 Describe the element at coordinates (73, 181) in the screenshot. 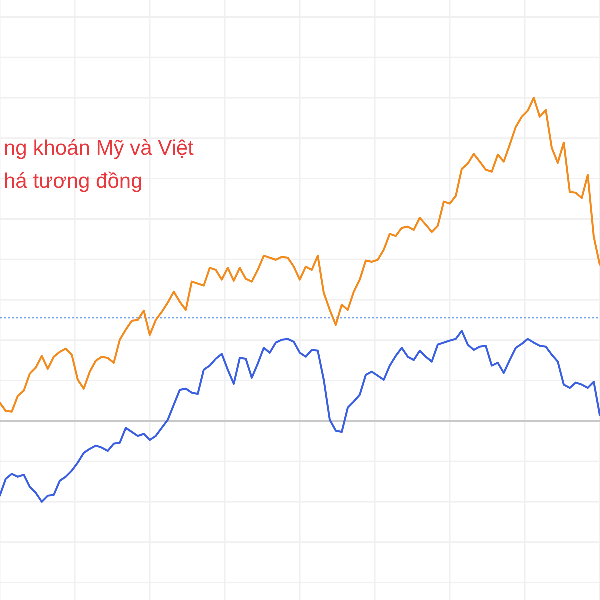

I see `annotation: há tương đồng` at that location.